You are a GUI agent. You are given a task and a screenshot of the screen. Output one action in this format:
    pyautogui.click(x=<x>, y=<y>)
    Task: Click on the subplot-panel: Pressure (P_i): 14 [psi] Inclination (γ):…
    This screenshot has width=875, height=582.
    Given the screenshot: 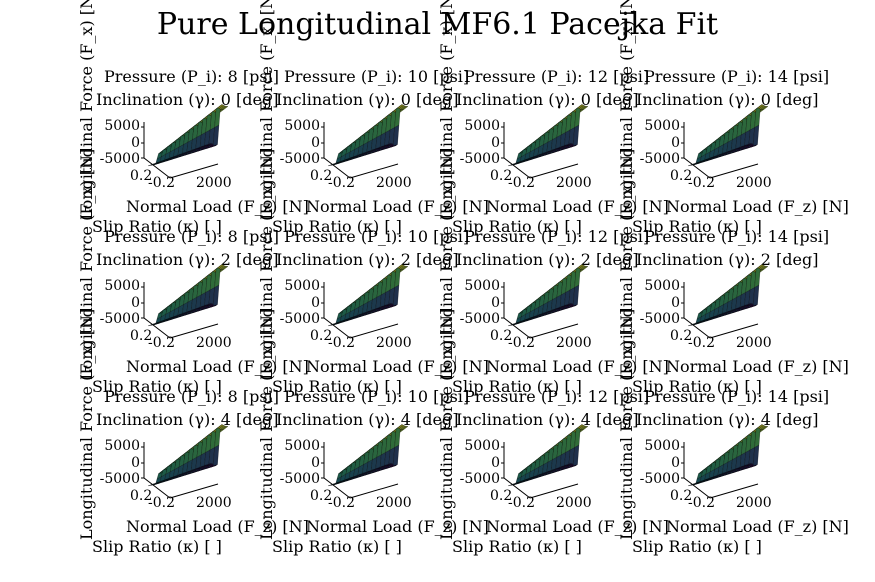 What is the action you would take?
    pyautogui.click(x=733, y=118)
    